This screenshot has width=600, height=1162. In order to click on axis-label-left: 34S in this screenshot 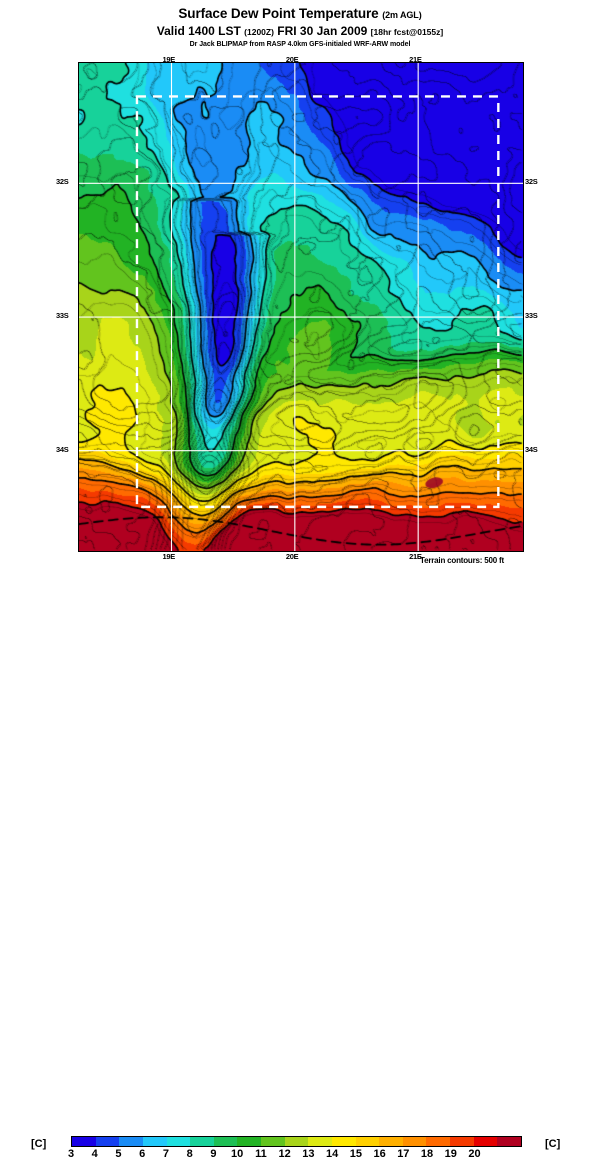, I will do `click(62, 449)`.